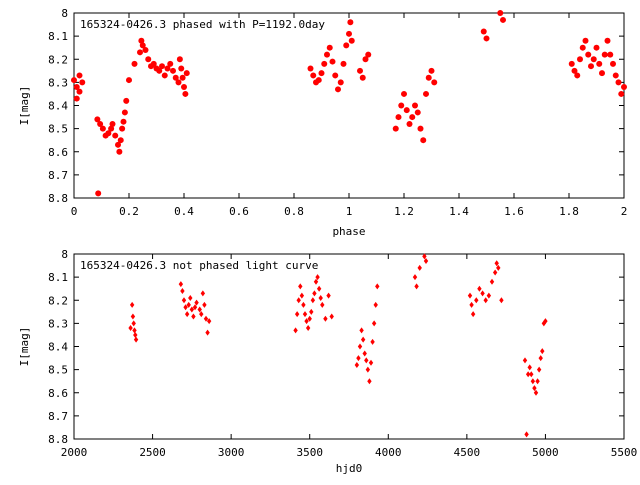 The image size is (640, 485). Describe the element at coordinates (24, 347) in the screenshot. I see `y-axis-label: I[mag]` at that location.